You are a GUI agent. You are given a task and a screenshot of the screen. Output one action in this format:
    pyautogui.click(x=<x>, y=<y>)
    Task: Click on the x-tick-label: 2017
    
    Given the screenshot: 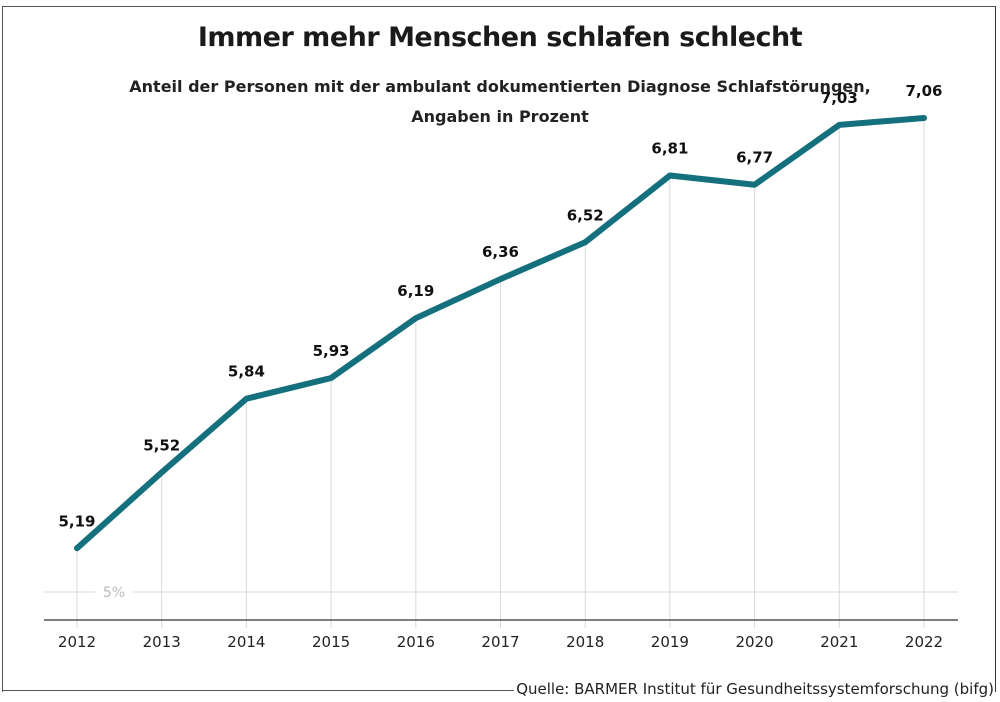 What is the action you would take?
    pyautogui.click(x=500, y=642)
    